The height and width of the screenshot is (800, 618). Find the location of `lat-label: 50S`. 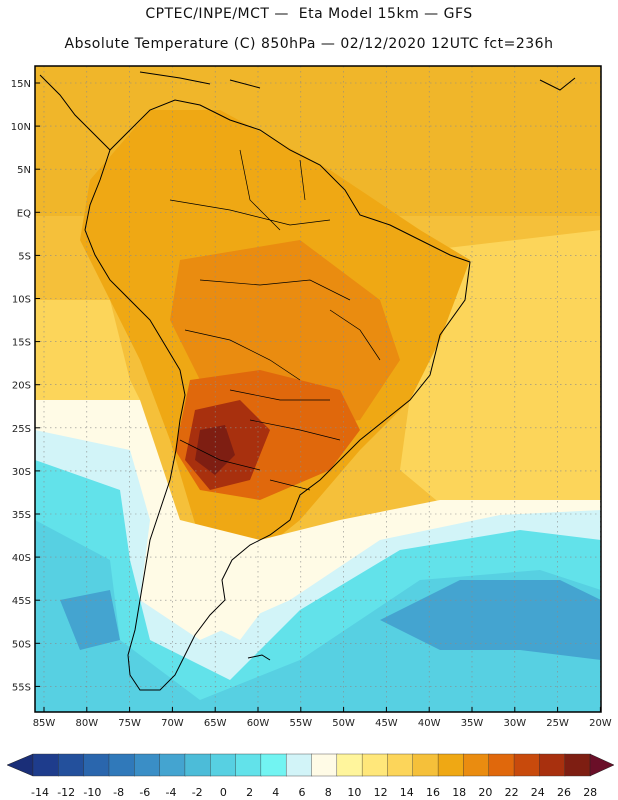

lat-label: 50S is located at coordinates (21, 644).